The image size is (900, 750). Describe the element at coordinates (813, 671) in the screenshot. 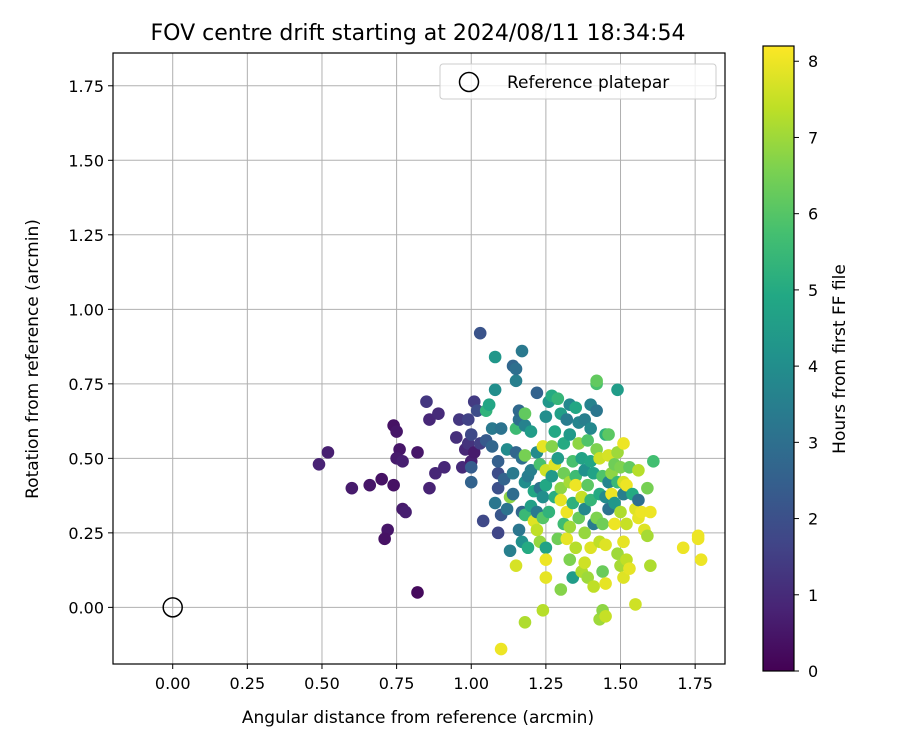

I see `colorbar-tick-label: 0` at that location.